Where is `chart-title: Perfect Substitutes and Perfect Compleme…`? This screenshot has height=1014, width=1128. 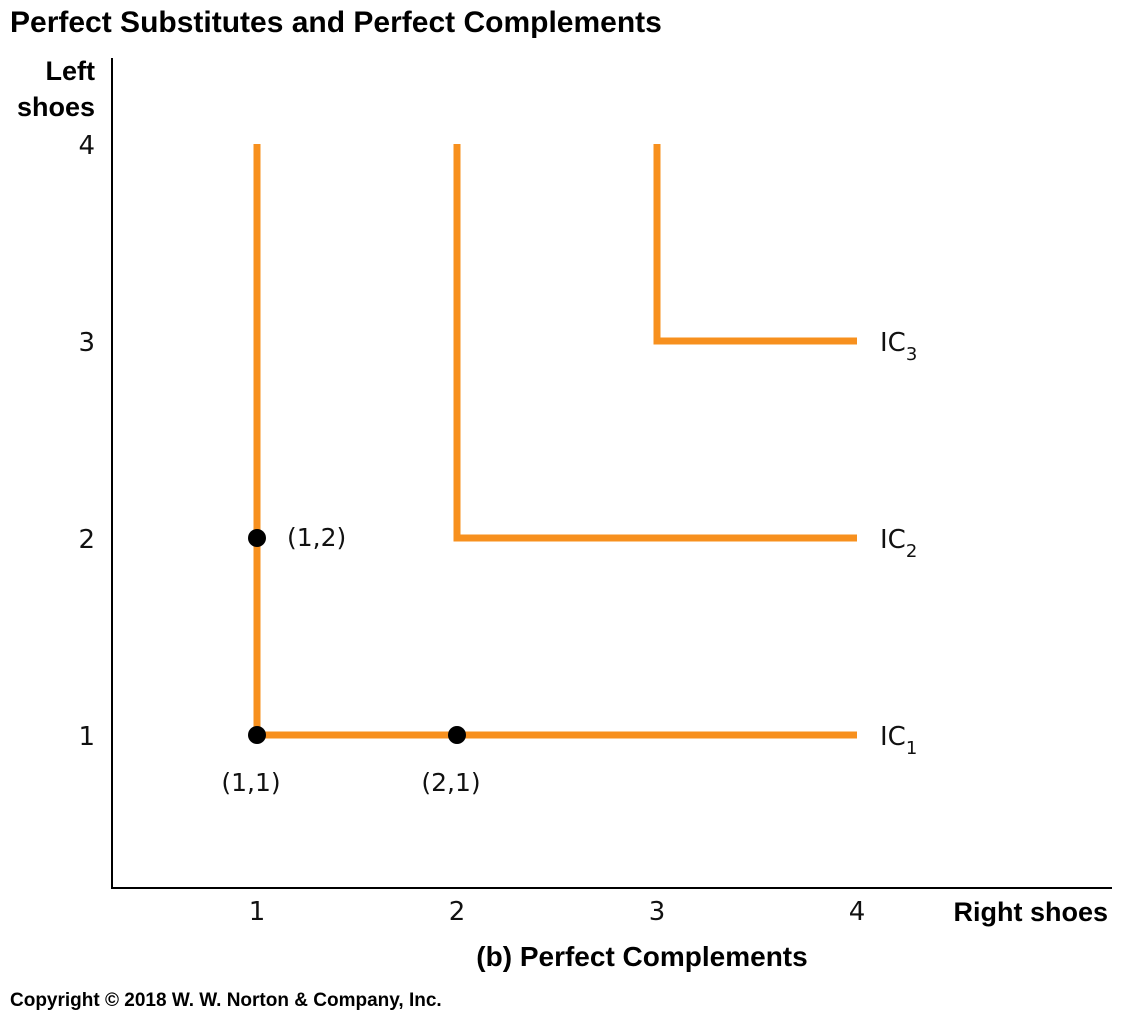 chart-title: Perfect Substitutes and Perfect Compleme… is located at coordinates (336, 22).